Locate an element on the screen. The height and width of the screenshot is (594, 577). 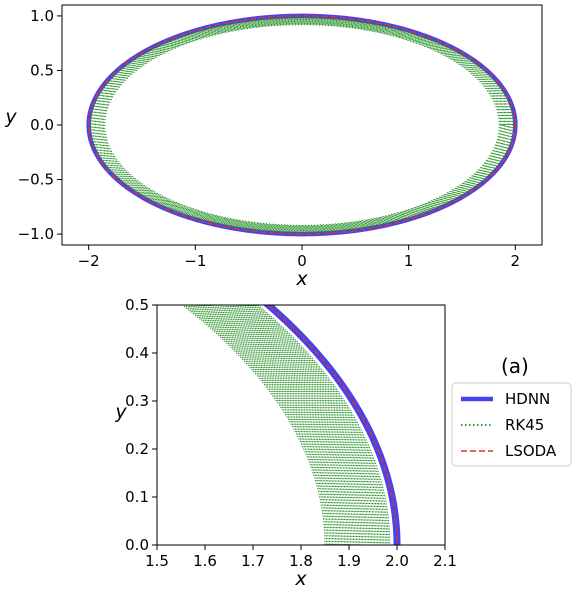
top-xtick-label: 1 is located at coordinates (409, 261).